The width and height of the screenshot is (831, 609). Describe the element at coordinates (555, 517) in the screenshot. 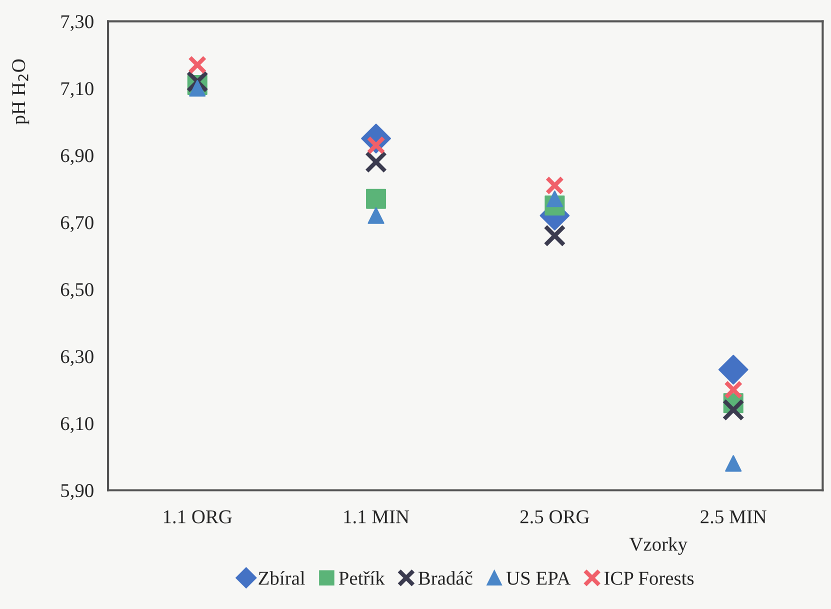

I see `x-tick-label: 2.5 ORG` at that location.